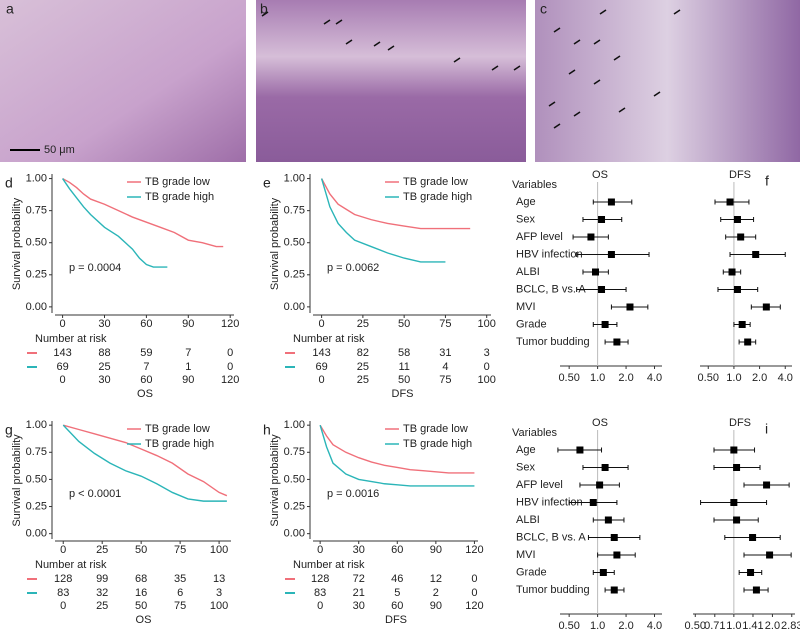 The image size is (800, 630). What do you see at coordinates (219, 593) in the screenshot?
I see `risk-count: 3` at bounding box center [219, 593].